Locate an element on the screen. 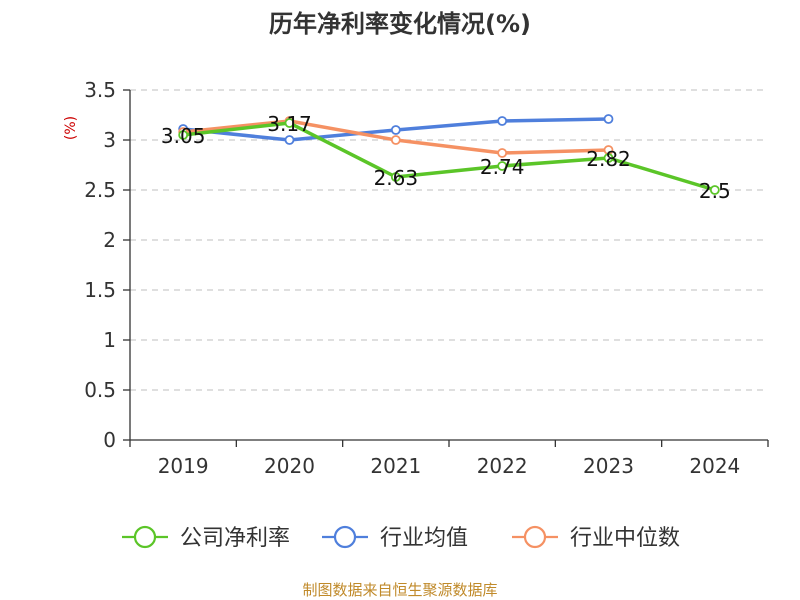  x-tick-label: 2022 is located at coordinates (502, 466).